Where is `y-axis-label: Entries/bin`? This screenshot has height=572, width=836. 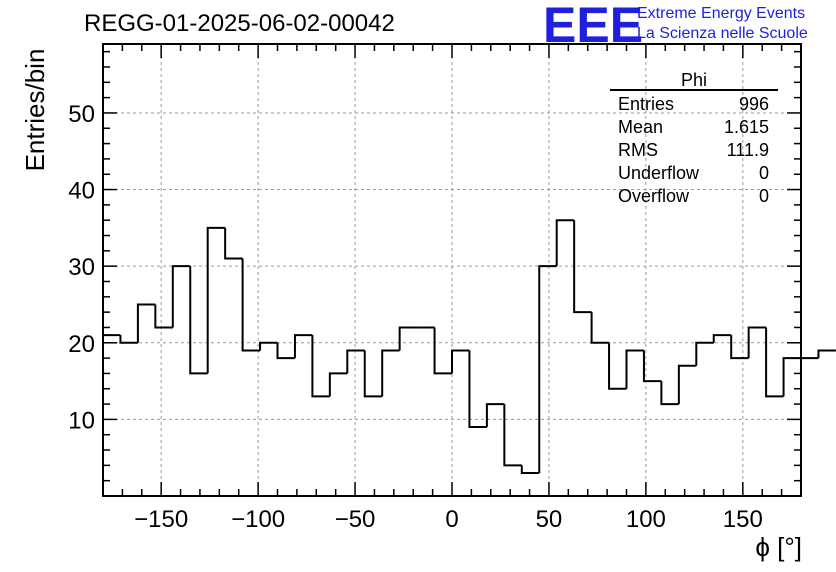 y-axis-label: Entries/bin is located at coordinates (35, 110).